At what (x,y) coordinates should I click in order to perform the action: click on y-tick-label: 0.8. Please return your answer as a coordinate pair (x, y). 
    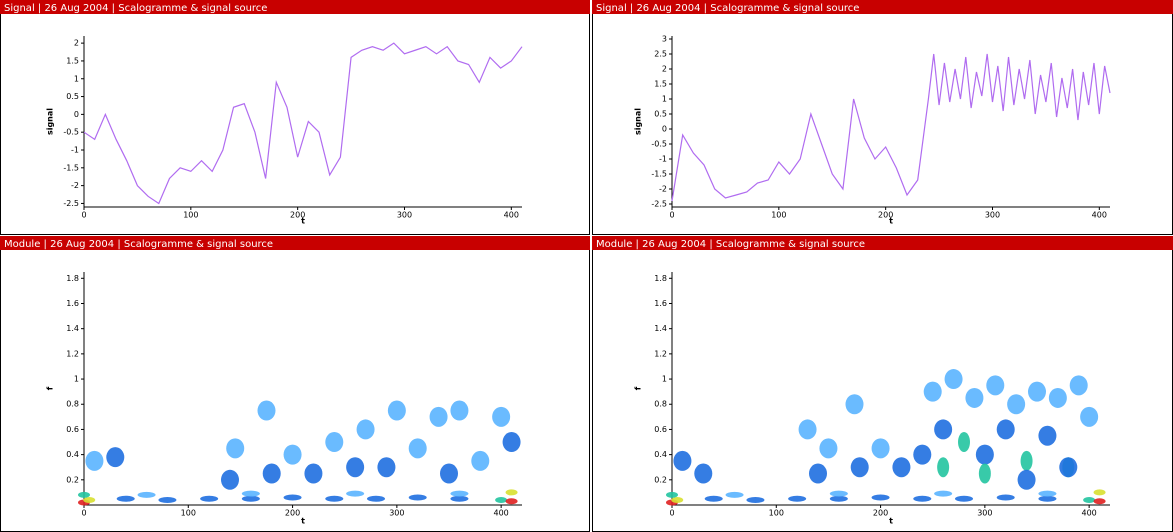
    Looking at the image, I should click on (72, 404).